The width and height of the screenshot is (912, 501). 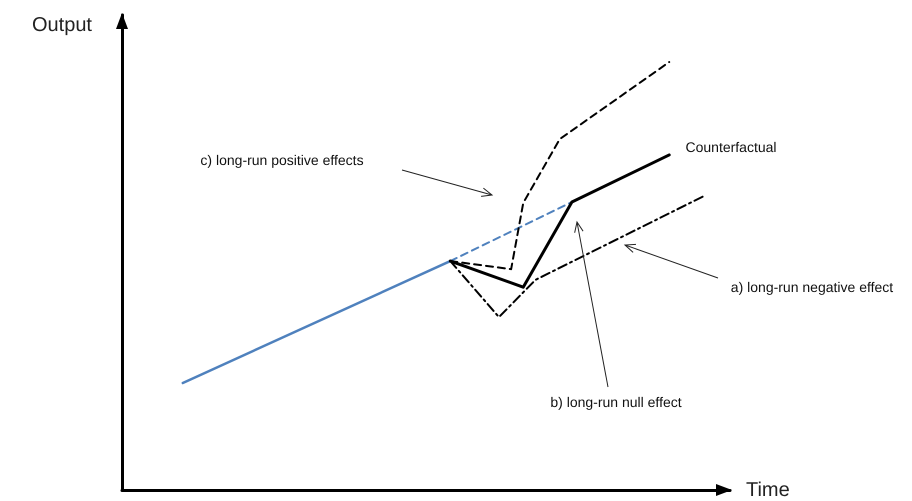 I want to click on annotation: Counterfactual, so click(x=731, y=147).